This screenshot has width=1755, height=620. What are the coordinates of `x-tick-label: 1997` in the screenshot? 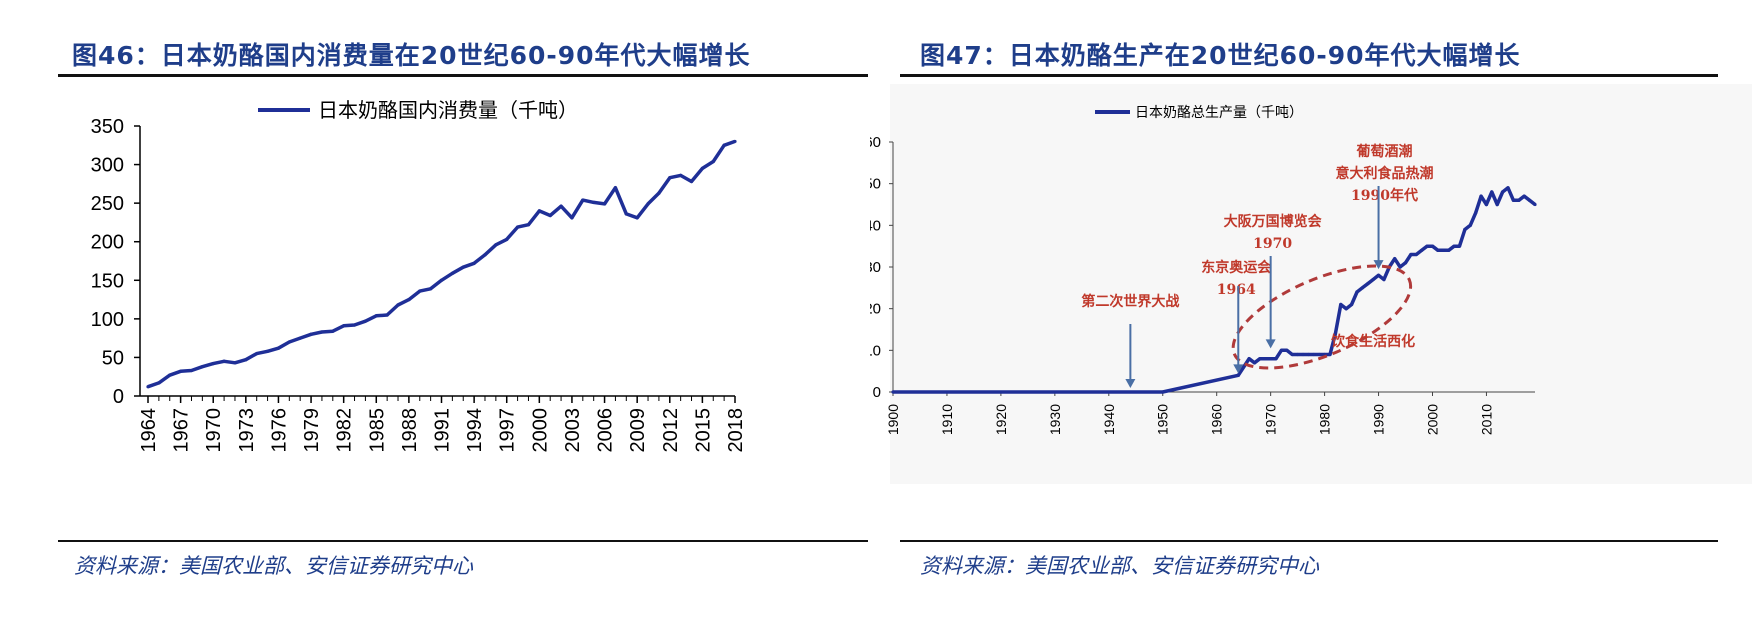 It's located at (508, 430).